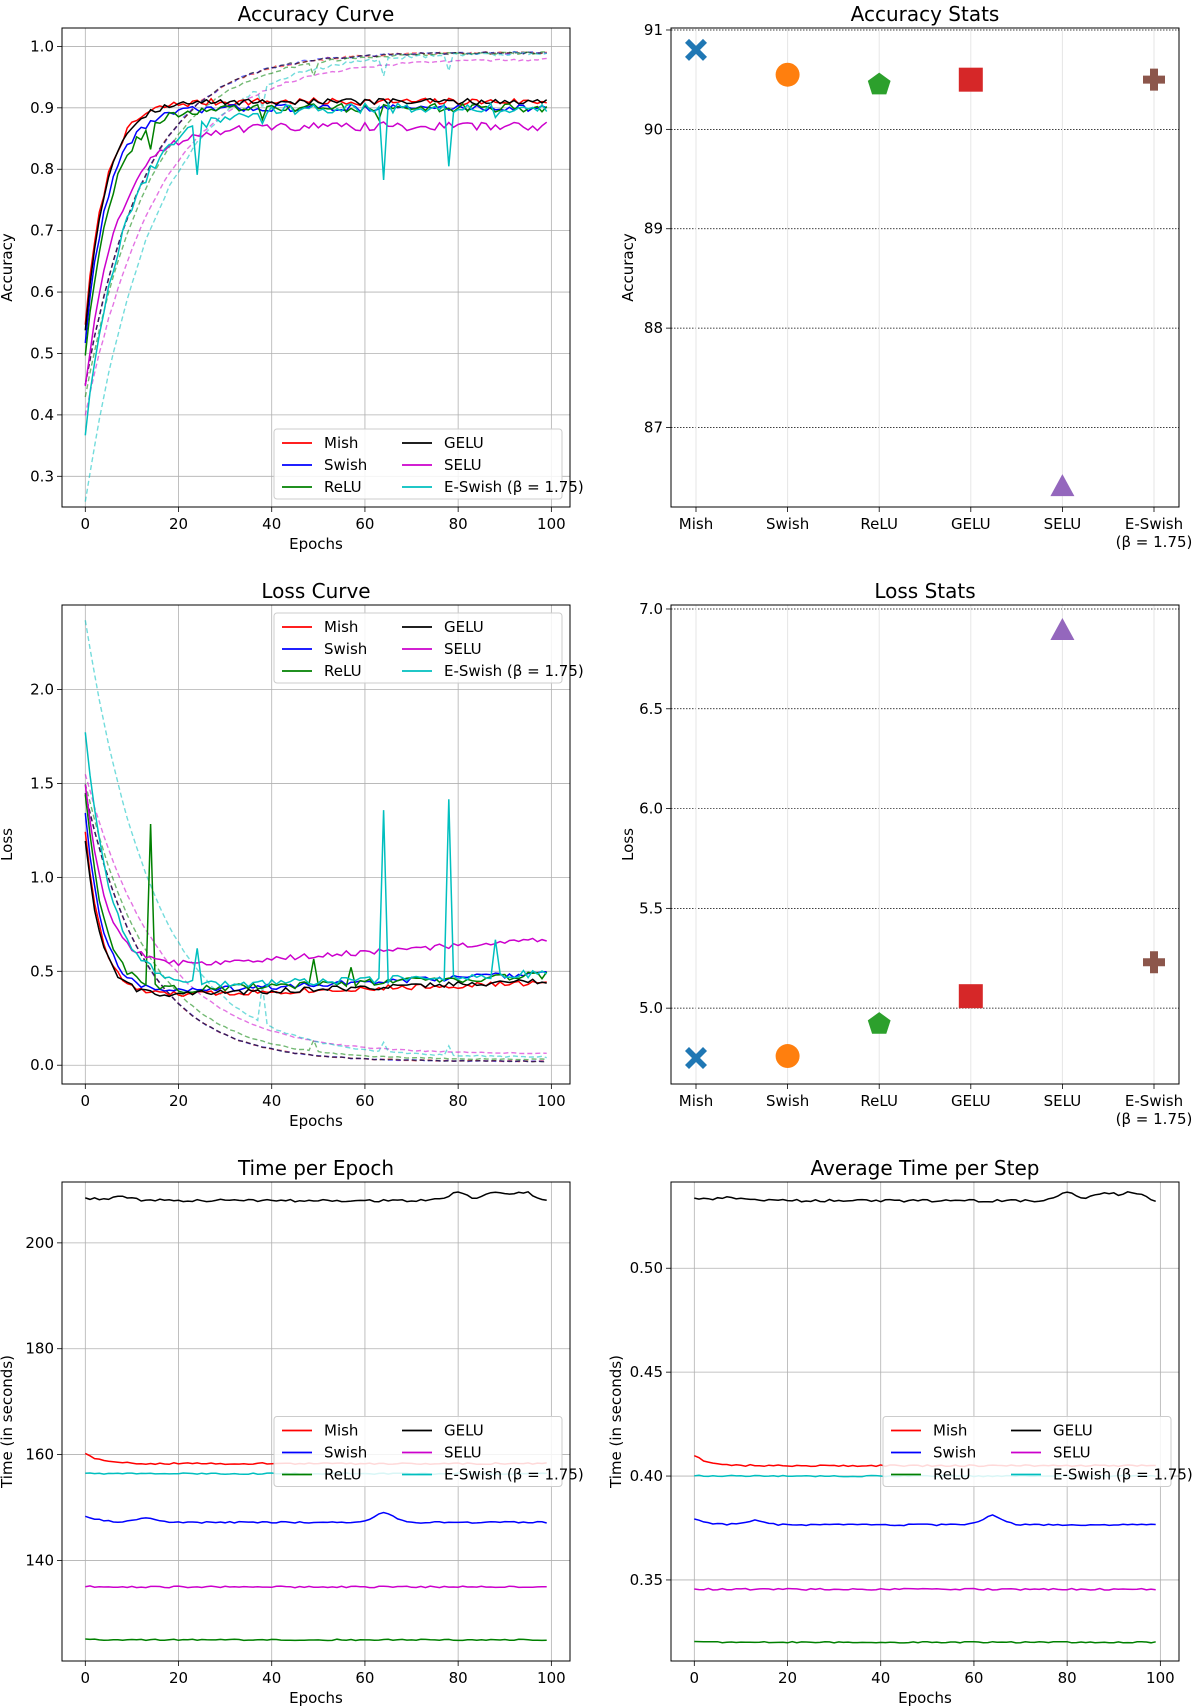 The image size is (1193, 1707). What do you see at coordinates (42, 415) in the screenshot?
I see `y-tick-label: 0.4` at bounding box center [42, 415].